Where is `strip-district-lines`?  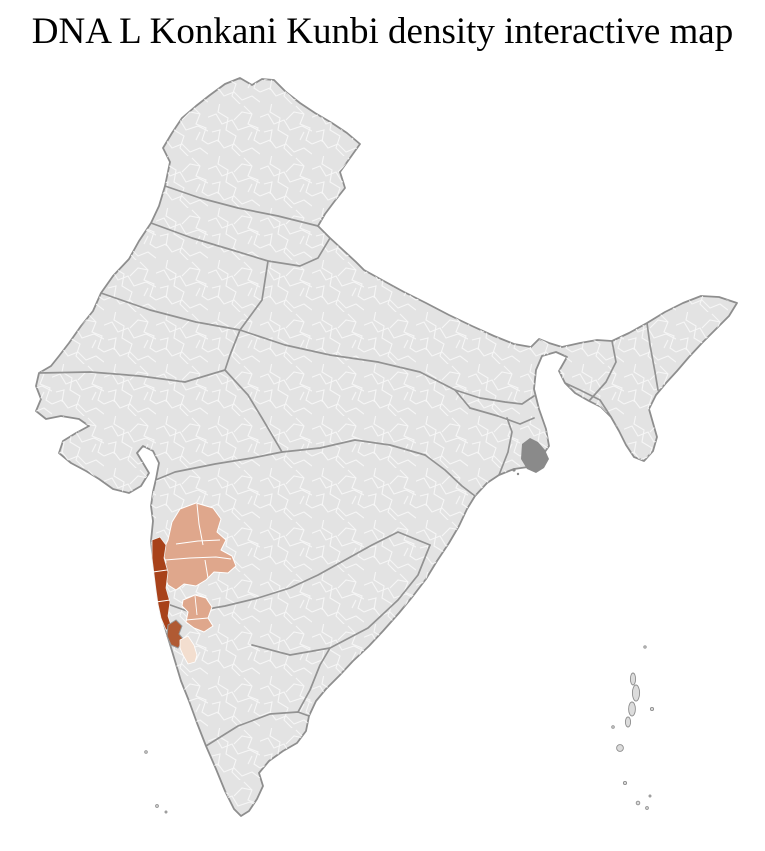
strip-district-lines is located at coordinates (161, 586).